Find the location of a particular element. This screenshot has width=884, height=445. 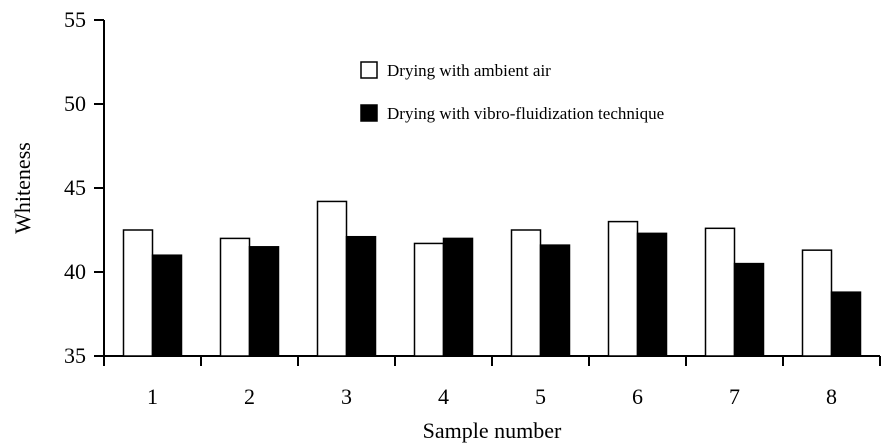

y-tick-label: 40 is located at coordinates (75, 271).